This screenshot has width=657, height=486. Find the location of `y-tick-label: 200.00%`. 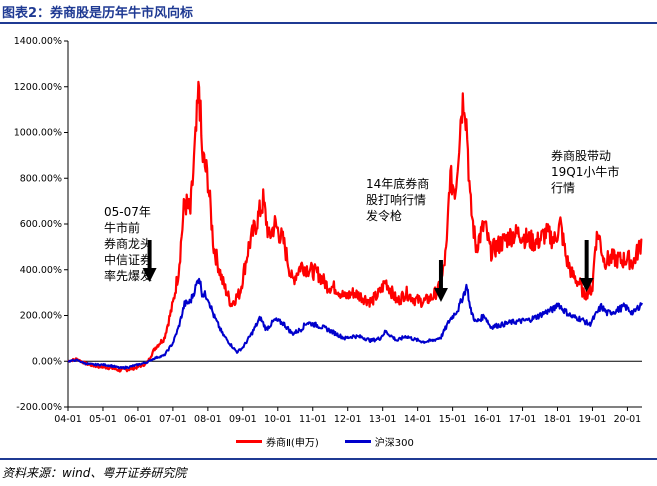

y-tick-label: 200.00% is located at coordinates (41, 316).